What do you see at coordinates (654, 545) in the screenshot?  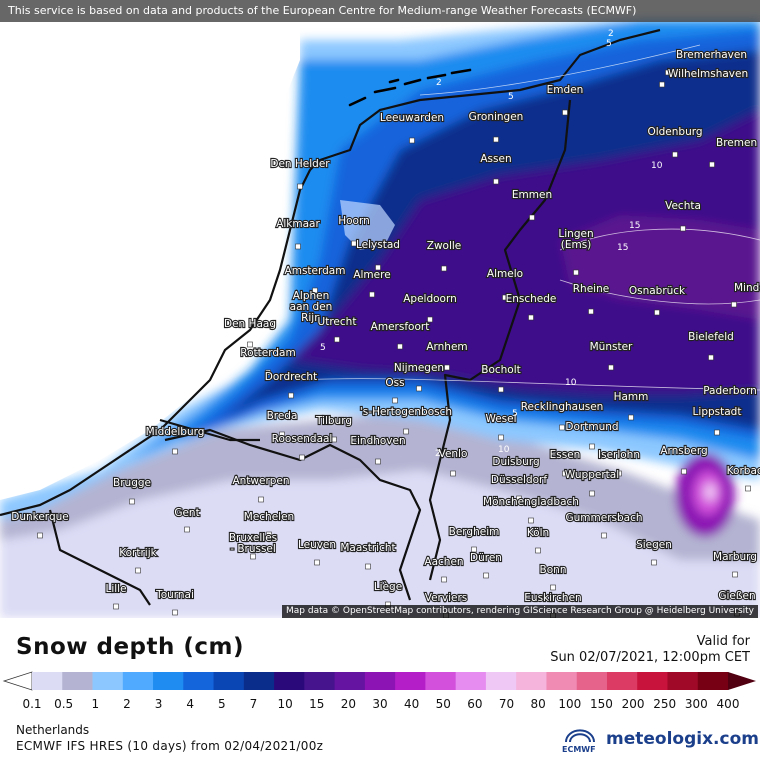 I see `city-label-siegen: Siegen` at bounding box center [654, 545].